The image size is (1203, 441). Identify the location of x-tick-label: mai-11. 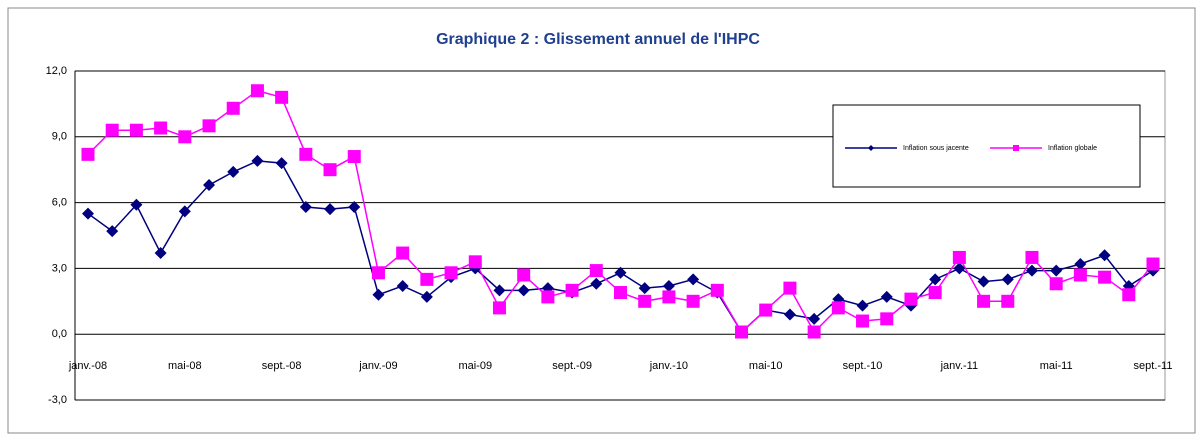
(1056, 366).